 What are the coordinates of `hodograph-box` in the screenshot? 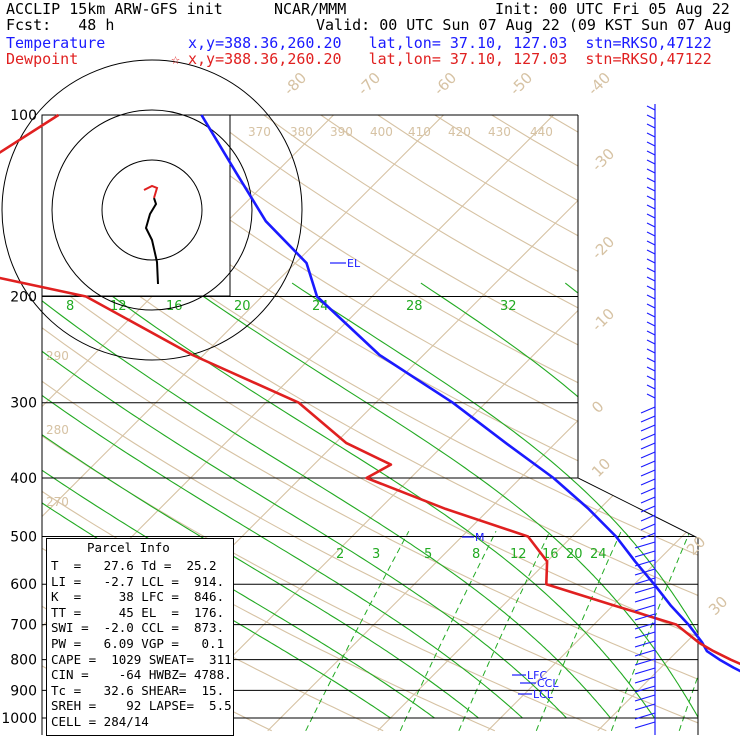 It's located at (136, 205).